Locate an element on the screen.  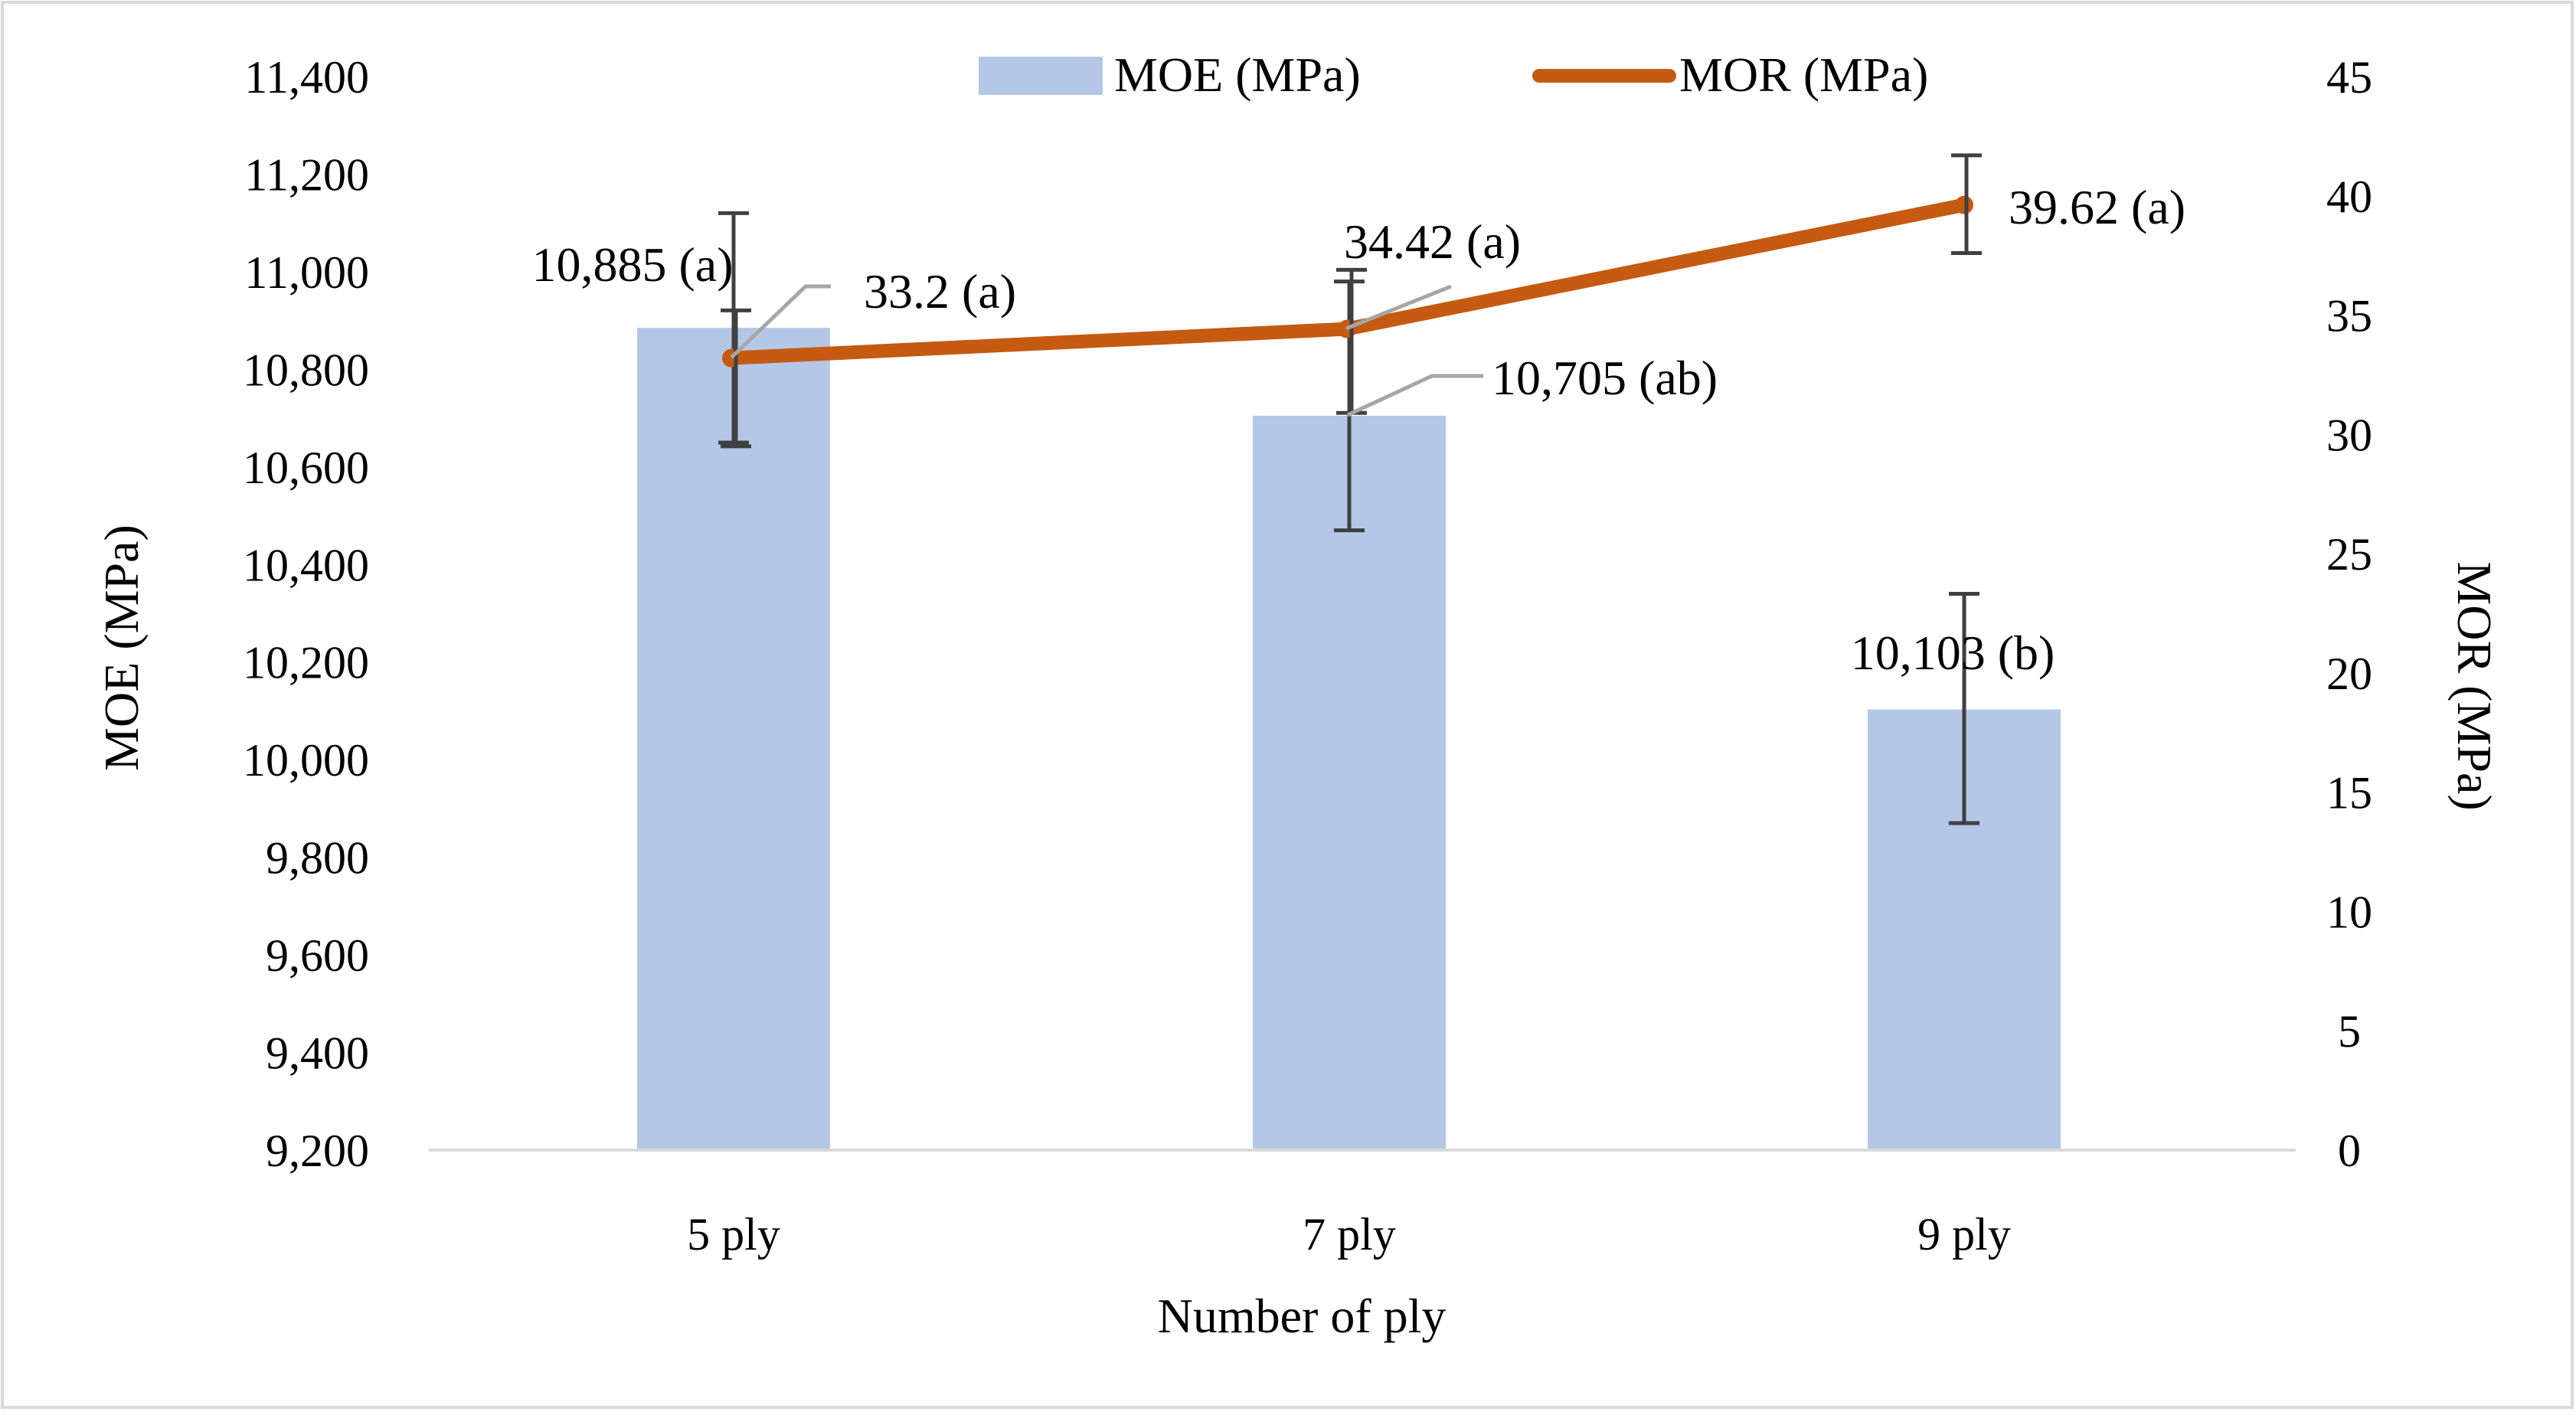
moe-data-label: 10,885 (a) is located at coordinates (632, 264).